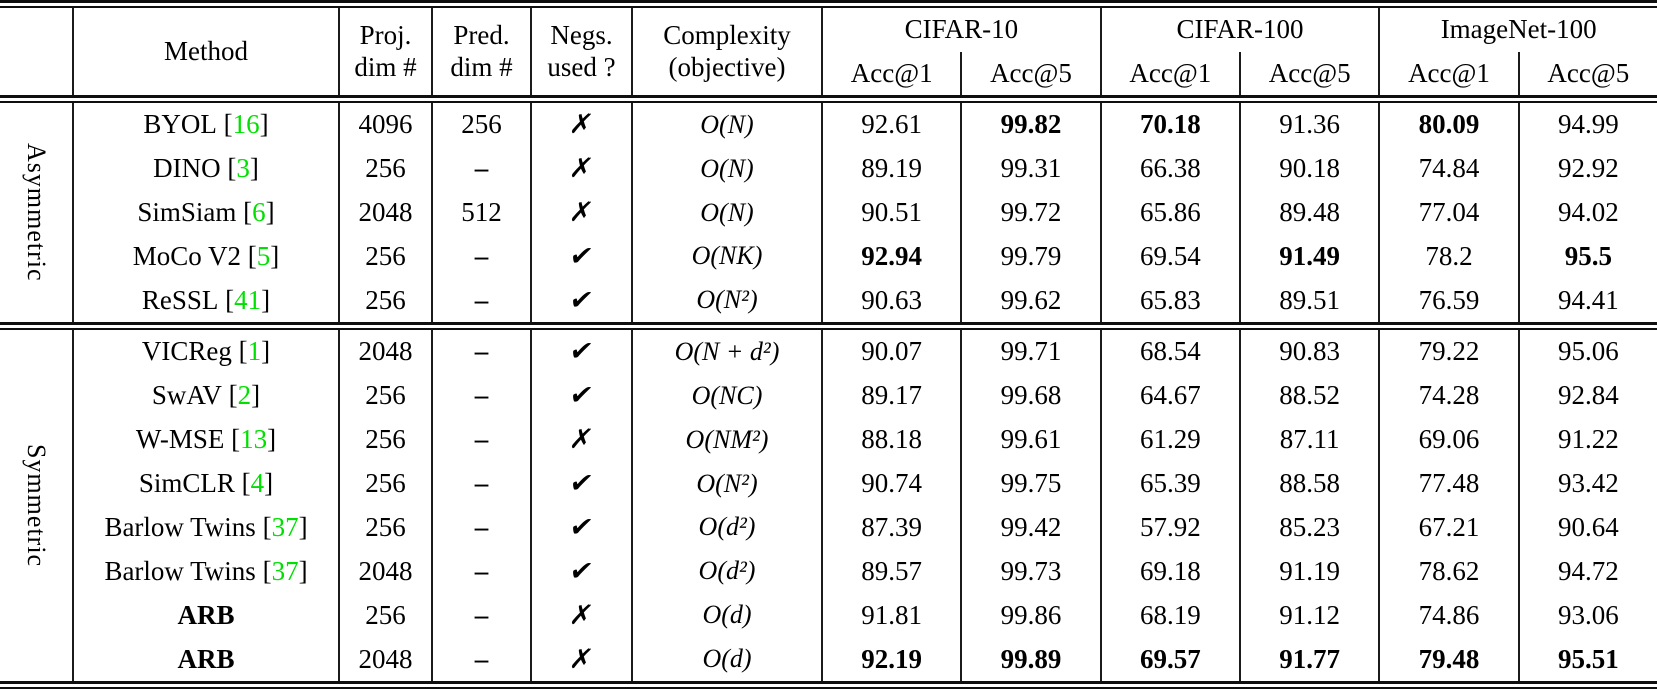 The width and height of the screenshot is (1657, 689). I want to click on method-name: MoCo V2, so click(187, 255).